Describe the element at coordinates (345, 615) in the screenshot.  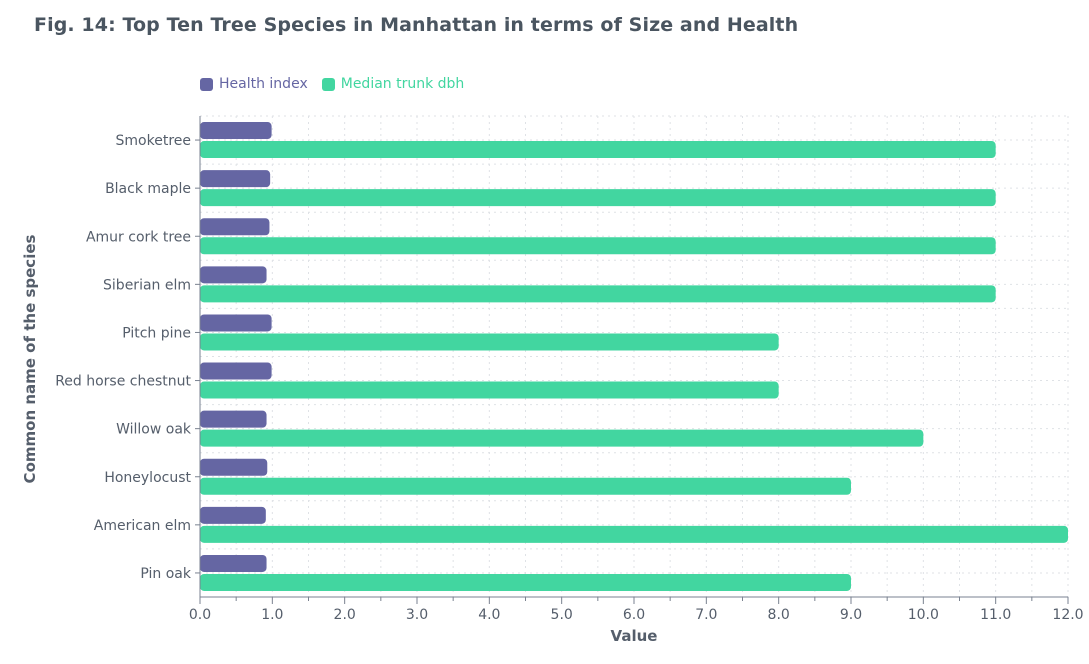
I see `x-tick-label: 2.0` at that location.